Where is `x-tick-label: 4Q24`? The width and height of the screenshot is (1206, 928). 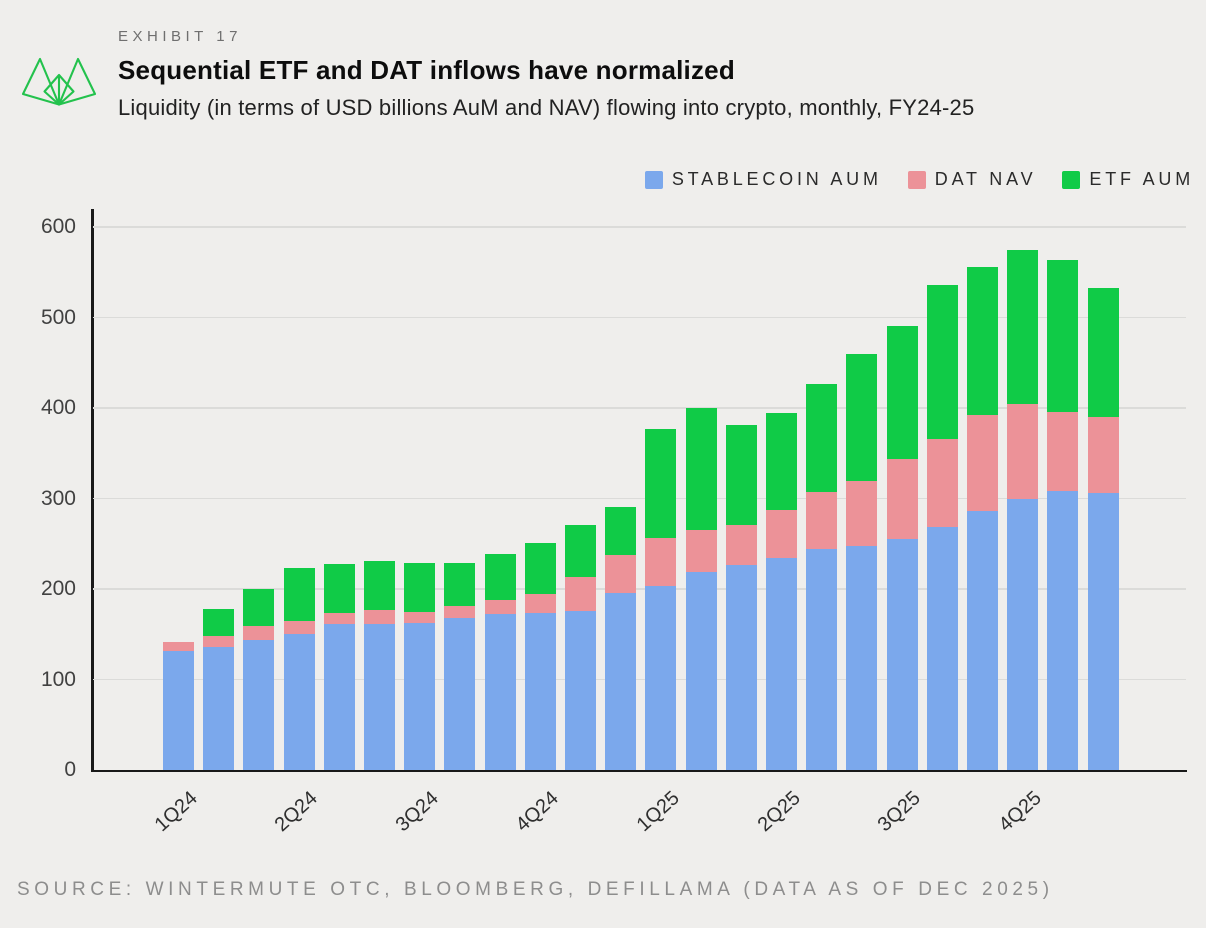 x-tick-label: 4Q24 is located at coordinates (537, 812).